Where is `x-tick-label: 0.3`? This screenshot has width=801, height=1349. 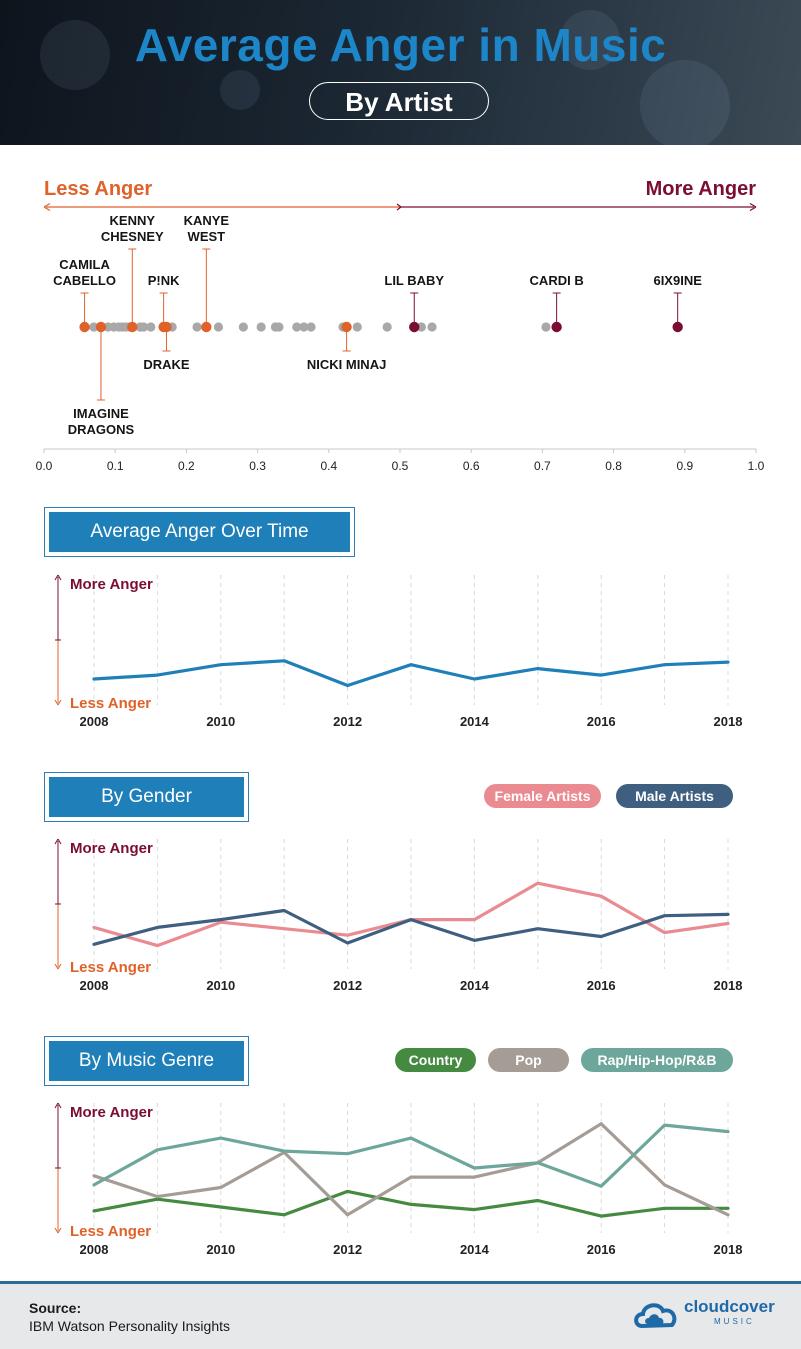 x-tick-label: 0.3 is located at coordinates (257, 466).